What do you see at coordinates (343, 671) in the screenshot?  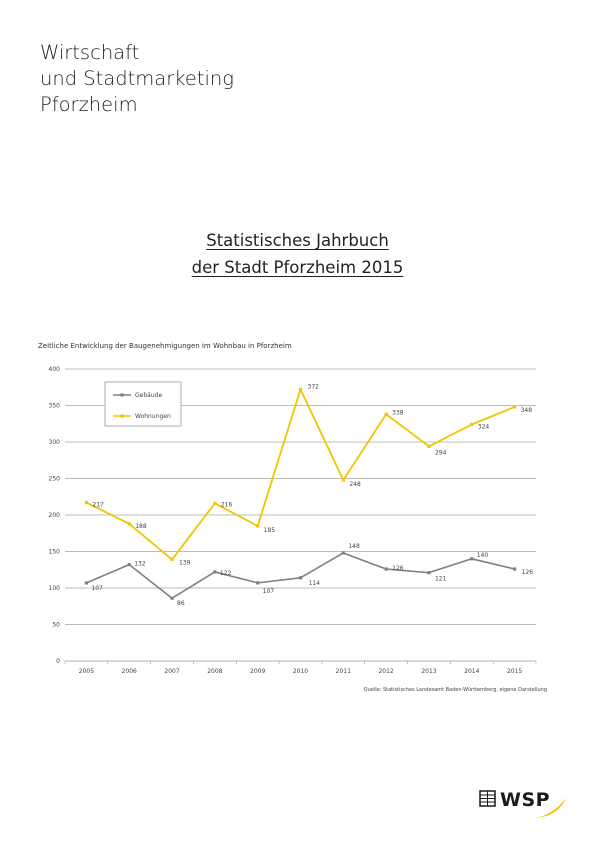 I see `x-tick-label: 2011` at bounding box center [343, 671].